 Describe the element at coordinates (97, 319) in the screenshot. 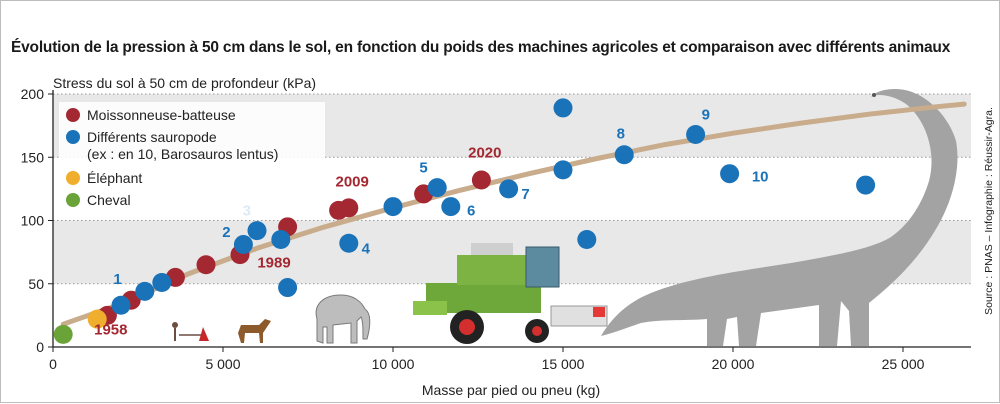

I see `point--l-phant` at that location.